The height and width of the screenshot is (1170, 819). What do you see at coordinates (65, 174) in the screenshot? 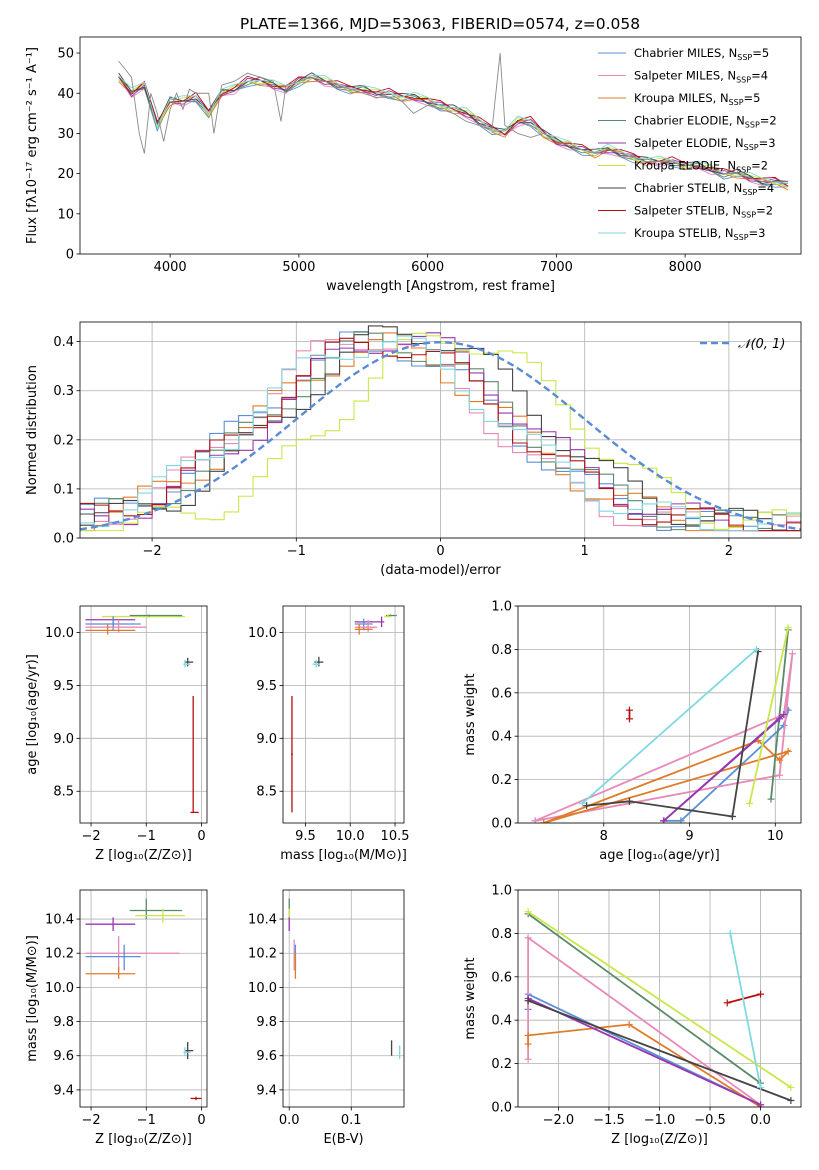
I see `y-tick-label: 20` at bounding box center [65, 174].